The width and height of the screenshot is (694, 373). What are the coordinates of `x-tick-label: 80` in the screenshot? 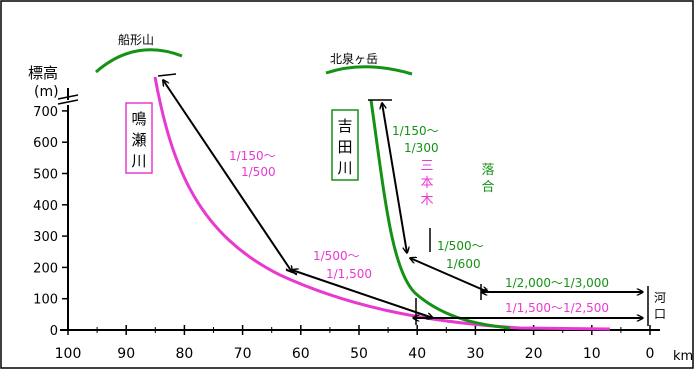 It's located at (184, 354).